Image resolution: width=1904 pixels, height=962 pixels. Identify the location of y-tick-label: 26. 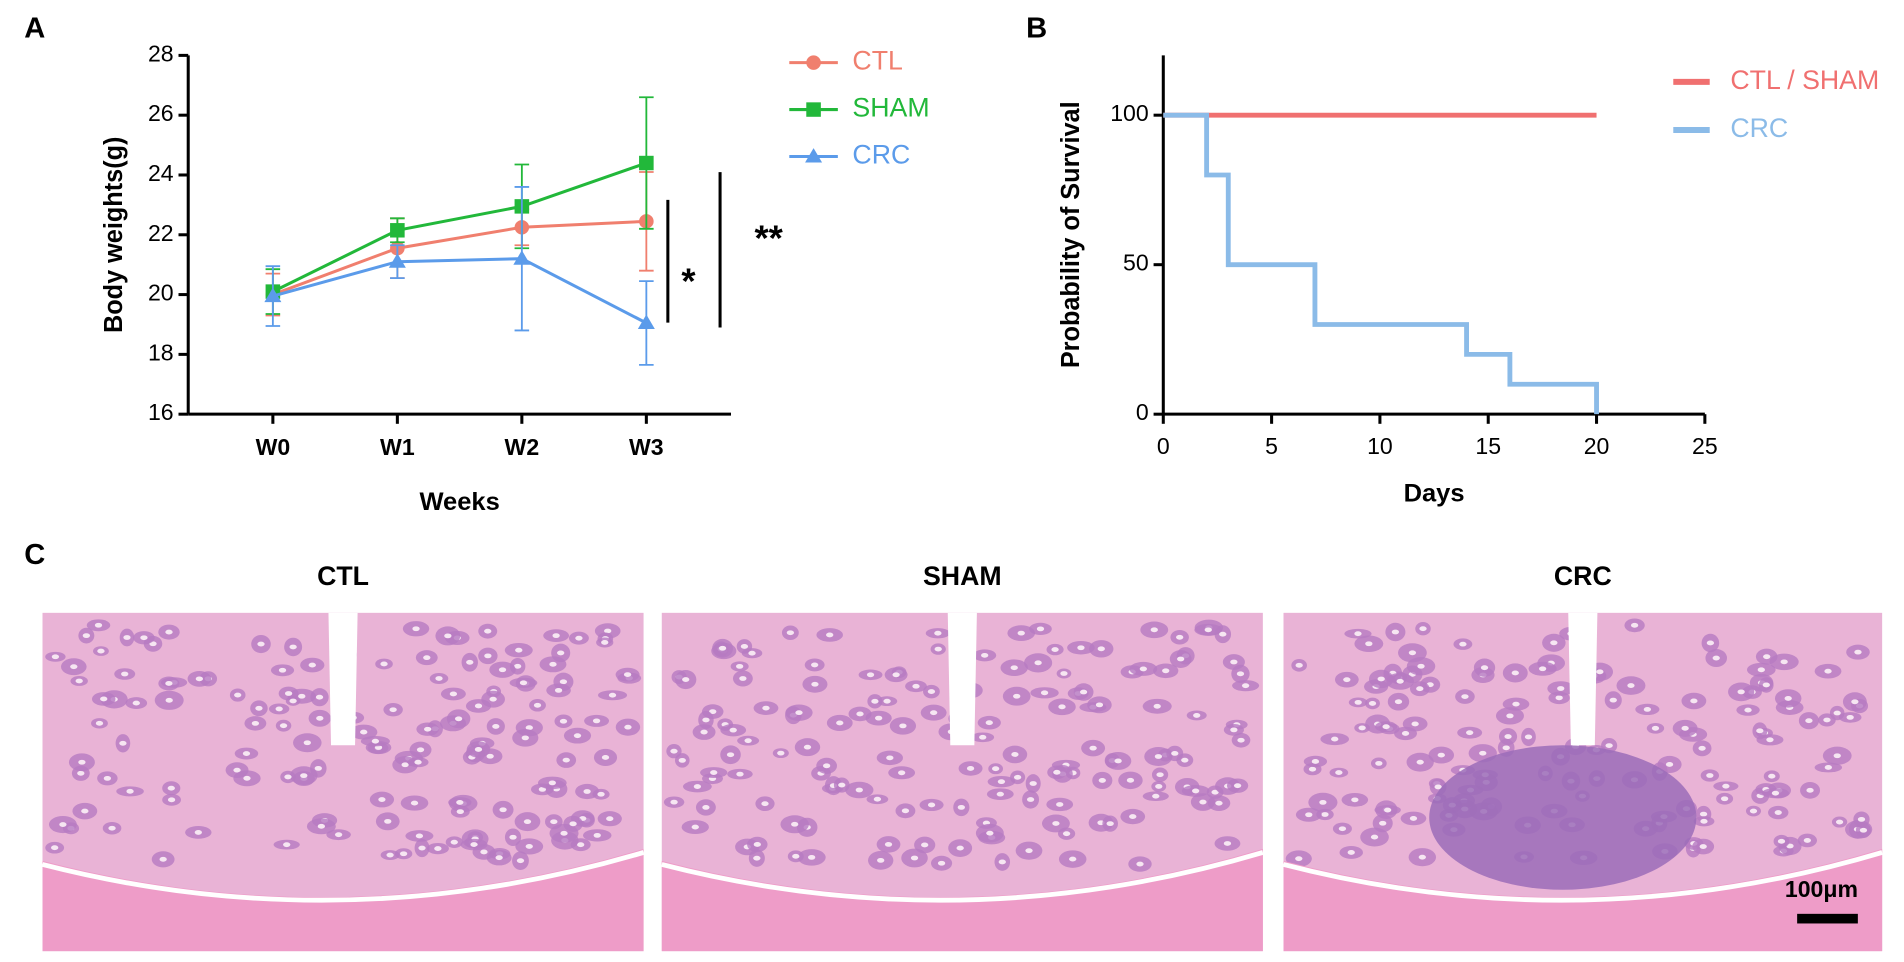
(161, 113).